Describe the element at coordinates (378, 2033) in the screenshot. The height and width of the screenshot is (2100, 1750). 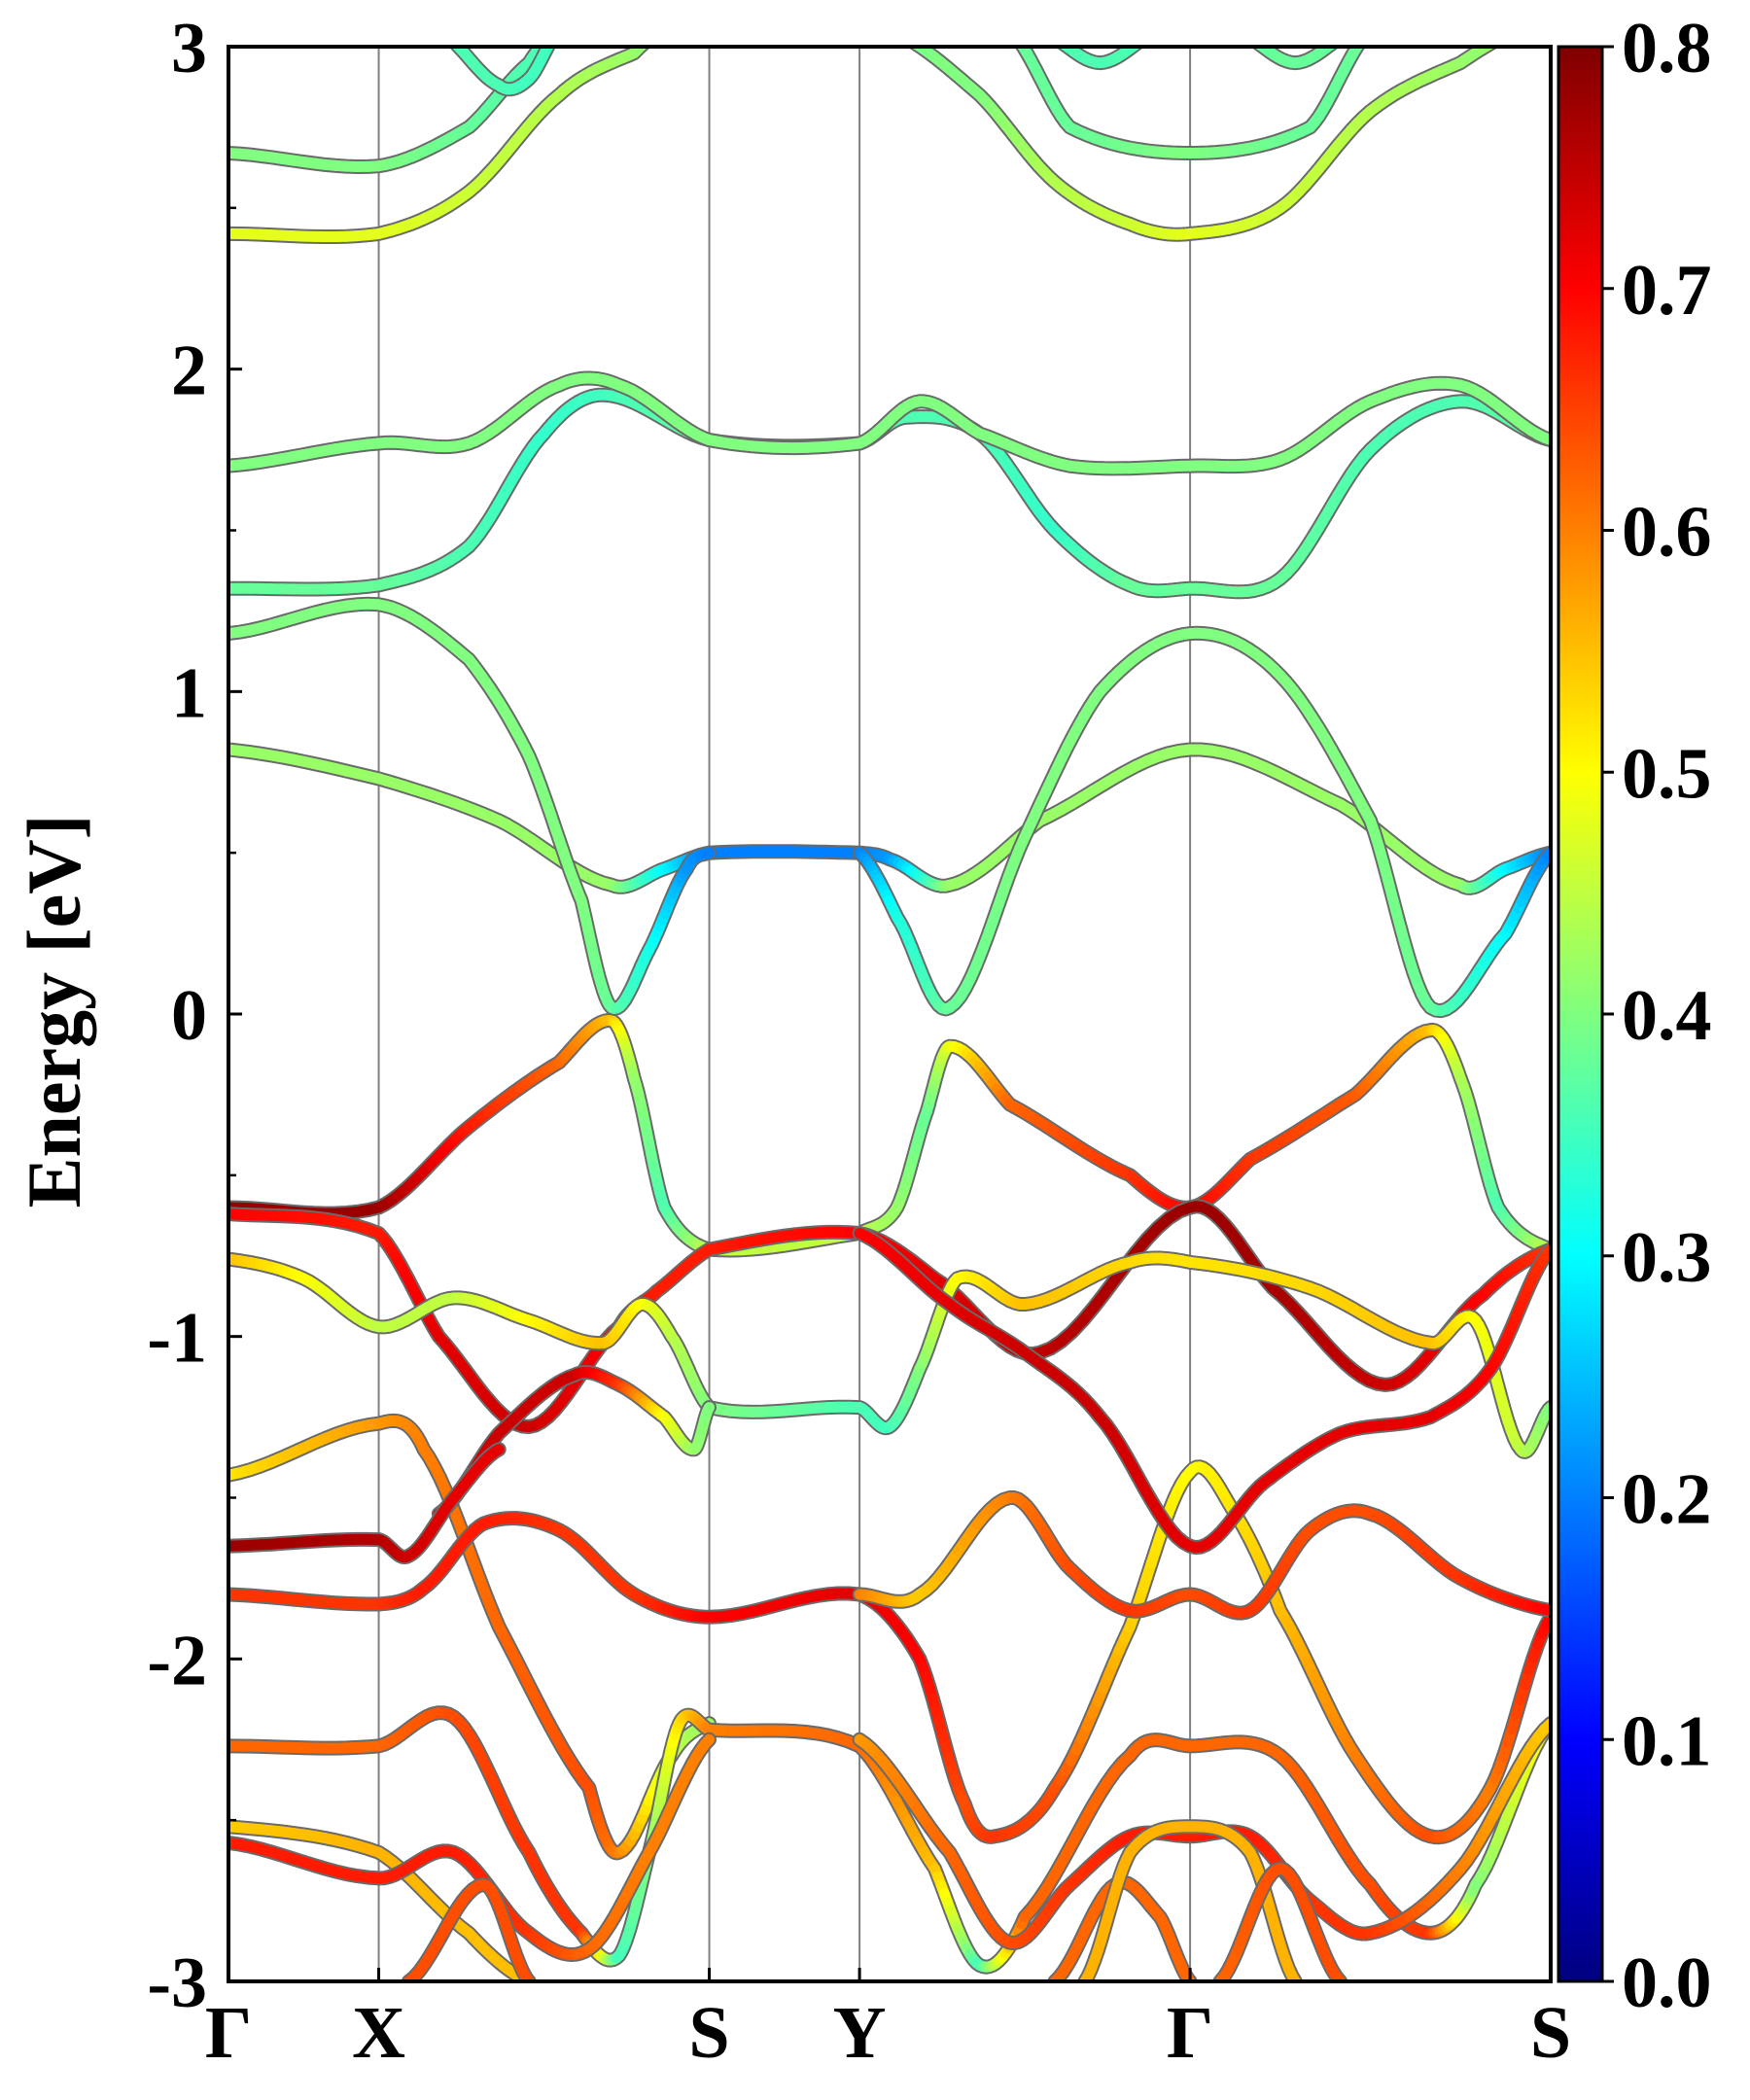
I see `k-point-label: X` at that location.